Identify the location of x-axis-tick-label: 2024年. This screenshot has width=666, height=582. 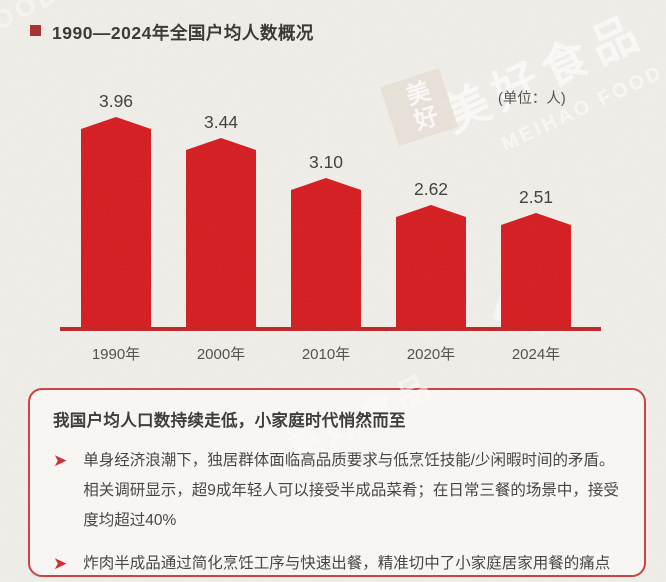
(536, 354).